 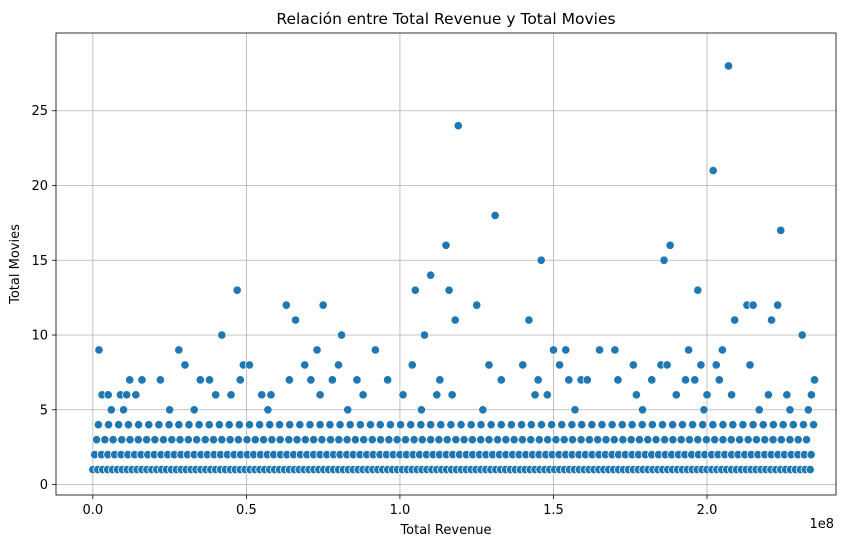 I want to click on x-tick-label: 1.5, so click(x=553, y=510).